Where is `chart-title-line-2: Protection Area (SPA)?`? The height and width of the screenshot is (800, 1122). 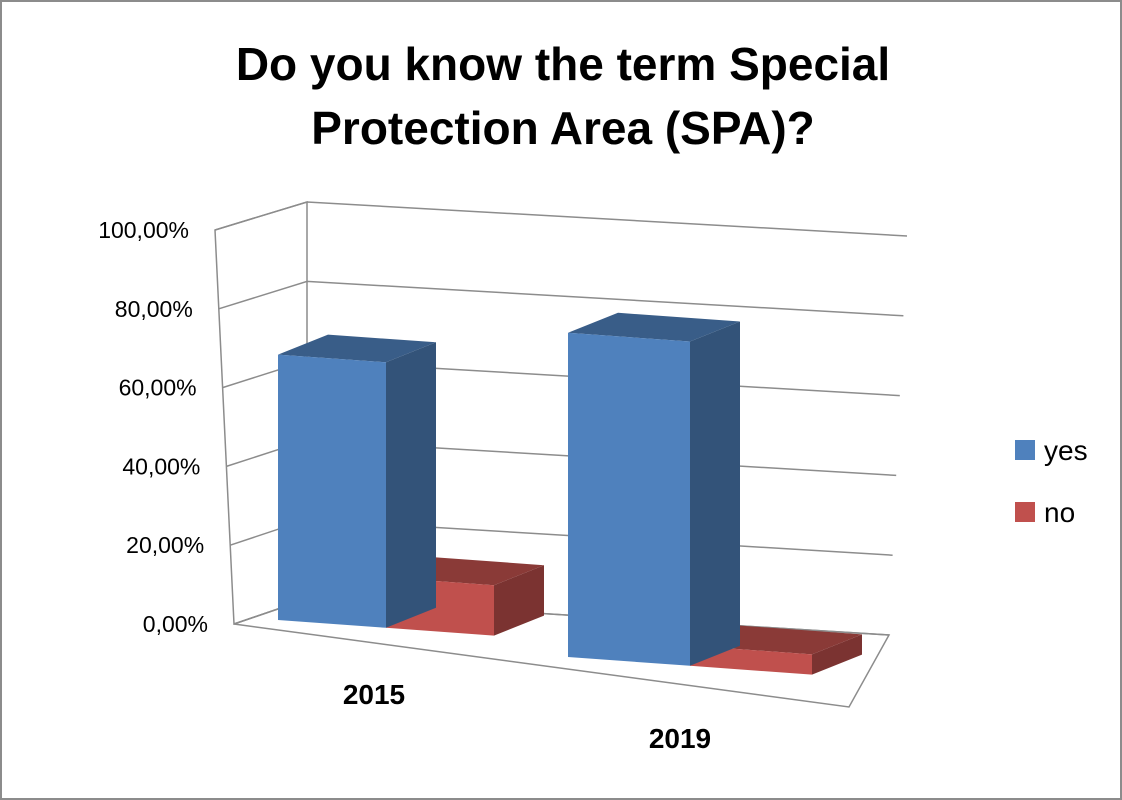
chart-title-line-2: Protection Area (SPA)? is located at coordinates (563, 128).